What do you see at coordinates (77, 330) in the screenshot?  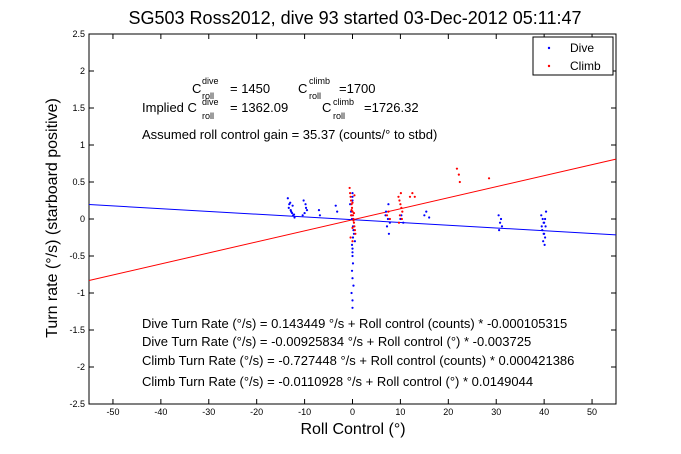 I see `y-tick-label: -1.5` at bounding box center [77, 330].